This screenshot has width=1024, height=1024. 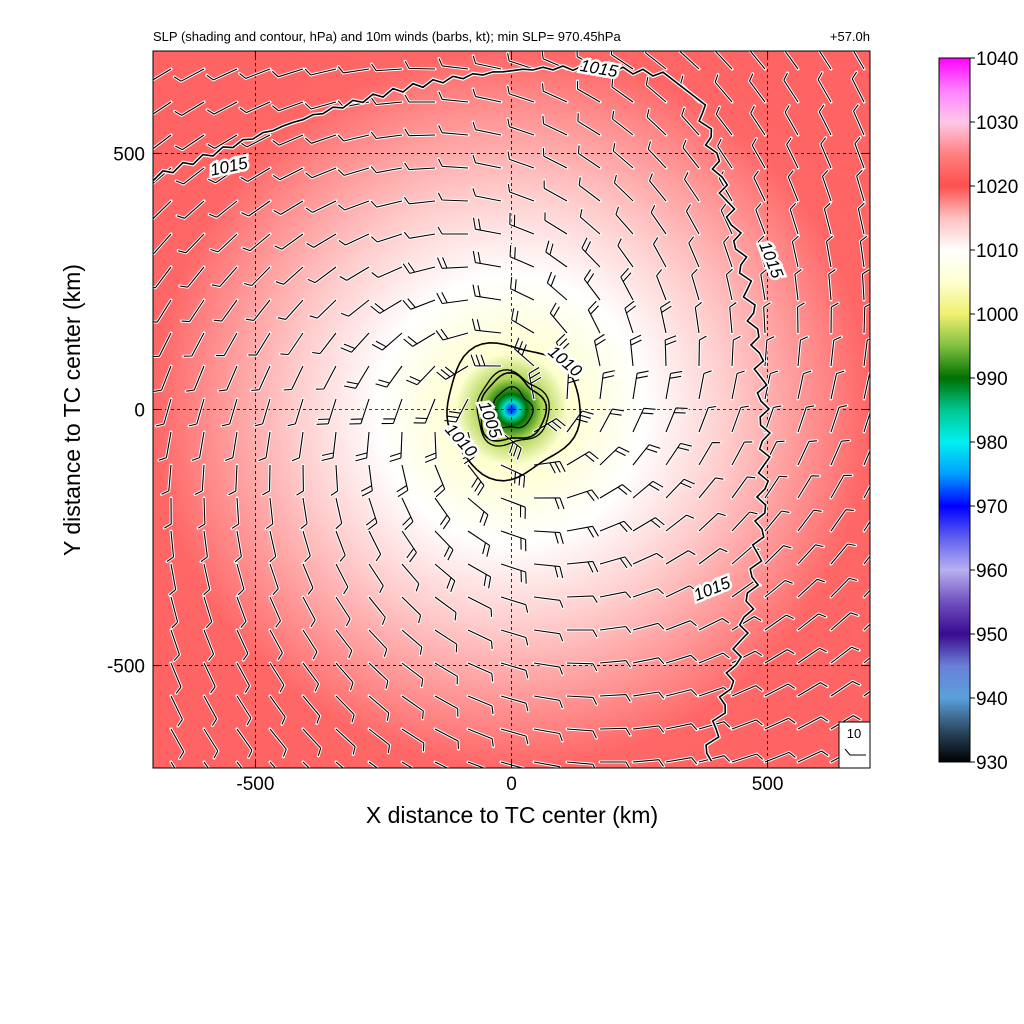 I want to click on colorbar-tick-label: 1040, so click(x=997, y=59).